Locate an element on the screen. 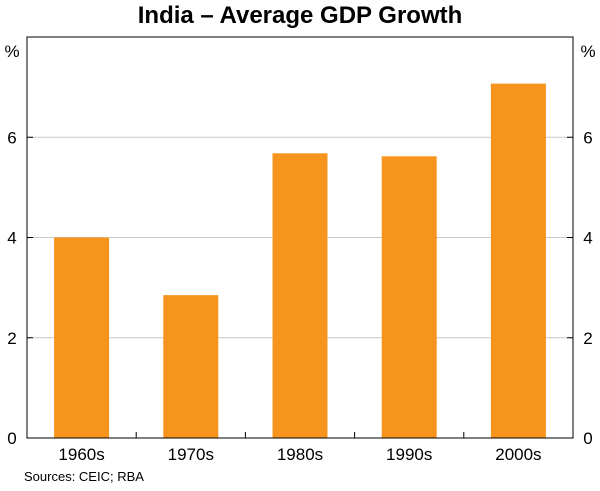 The height and width of the screenshot is (491, 600). y-tick-label-right: 0 is located at coordinates (587, 438).